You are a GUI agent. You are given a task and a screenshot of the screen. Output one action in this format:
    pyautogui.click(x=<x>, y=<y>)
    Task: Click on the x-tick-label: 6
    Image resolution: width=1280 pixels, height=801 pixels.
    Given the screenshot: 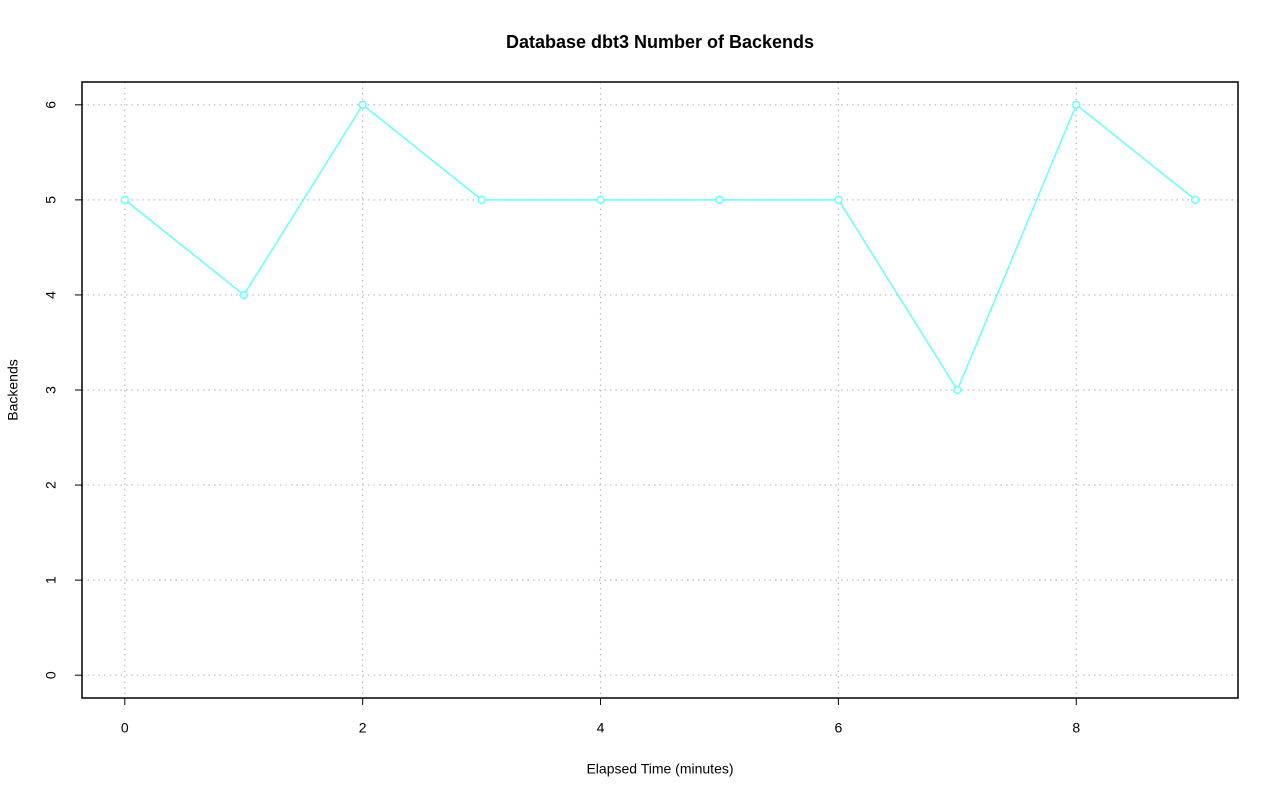 What is the action you would take?
    pyautogui.click(x=838, y=728)
    